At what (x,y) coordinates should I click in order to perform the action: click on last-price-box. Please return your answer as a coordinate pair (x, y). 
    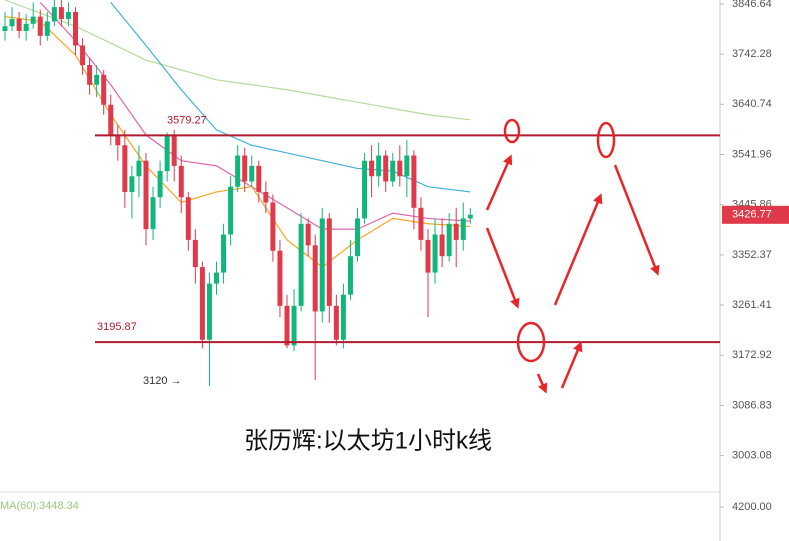
    Looking at the image, I should click on (755, 214).